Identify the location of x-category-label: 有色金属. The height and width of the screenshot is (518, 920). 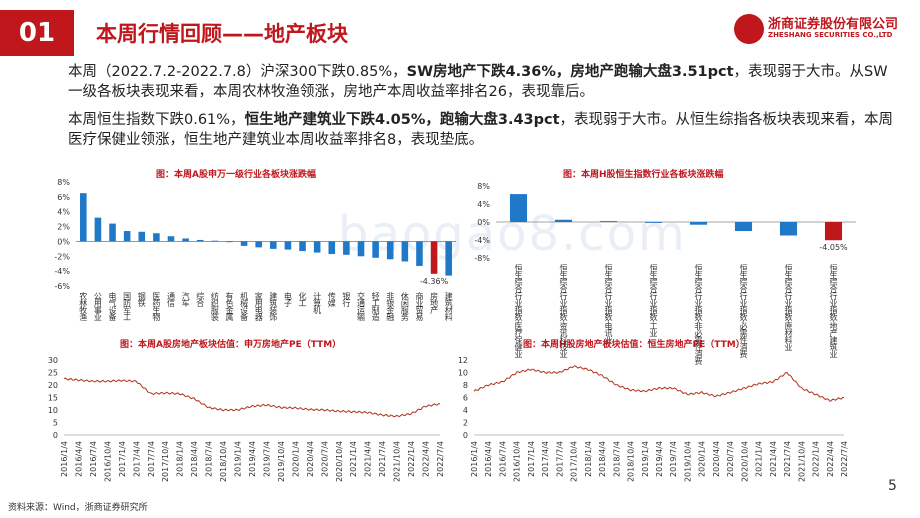
(229, 306).